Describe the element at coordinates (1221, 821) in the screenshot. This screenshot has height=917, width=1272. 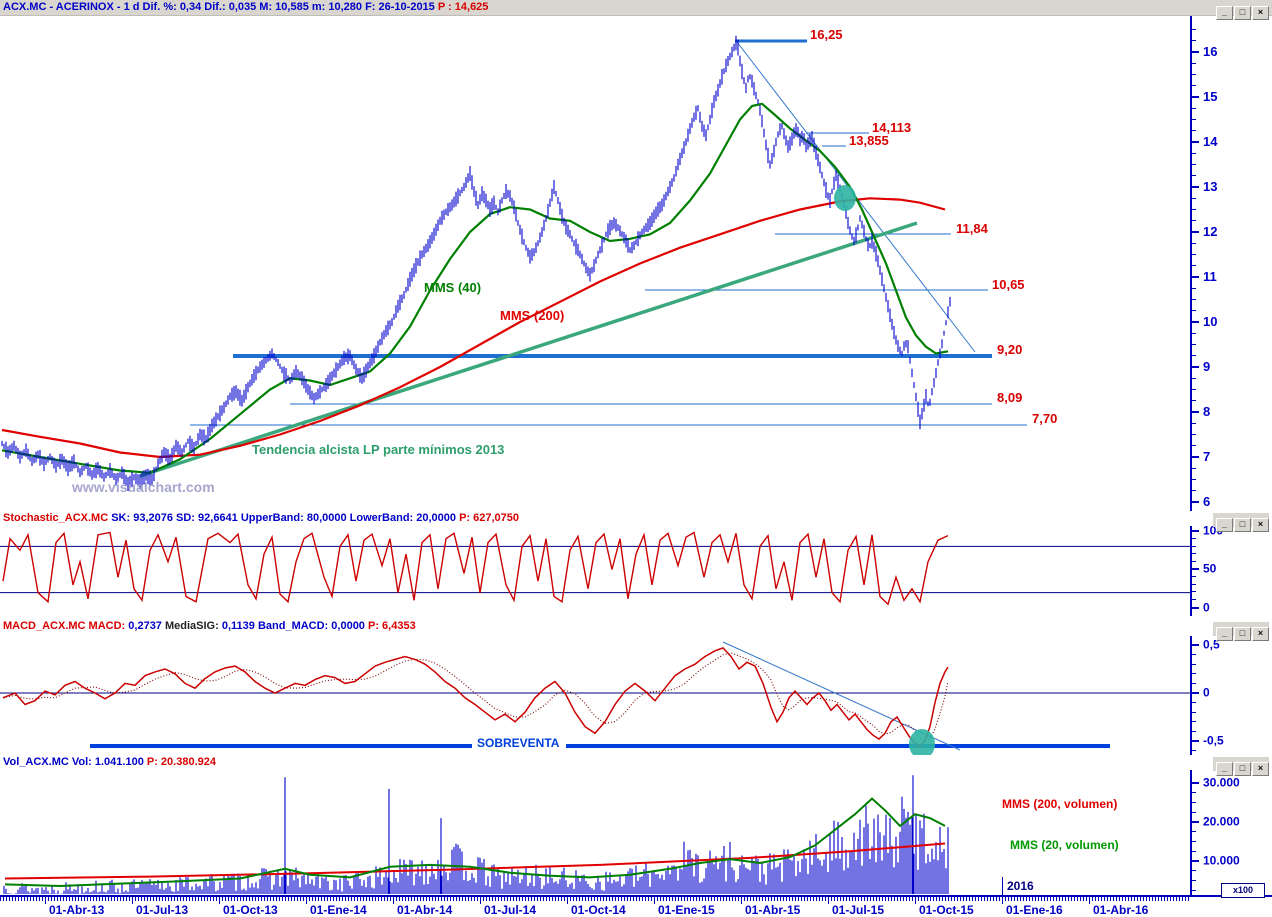
I see `axis-label: 20.000` at that location.